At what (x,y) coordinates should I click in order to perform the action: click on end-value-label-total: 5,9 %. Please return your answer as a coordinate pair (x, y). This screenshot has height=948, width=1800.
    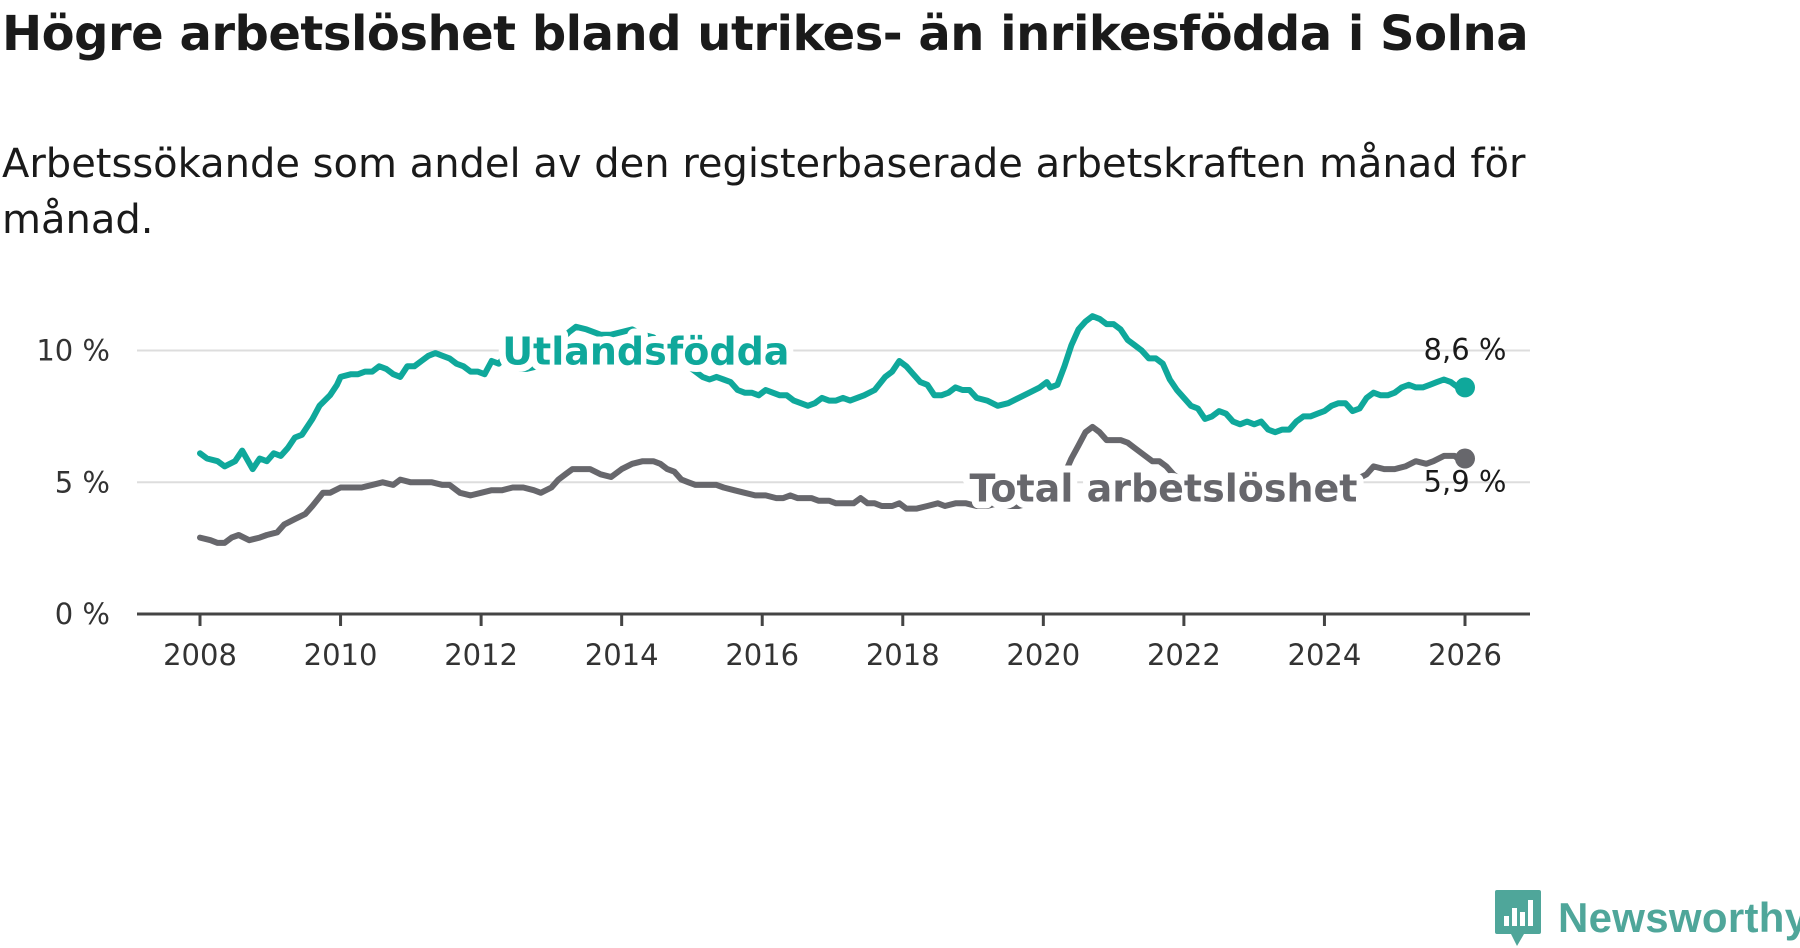
    Looking at the image, I should click on (1465, 482).